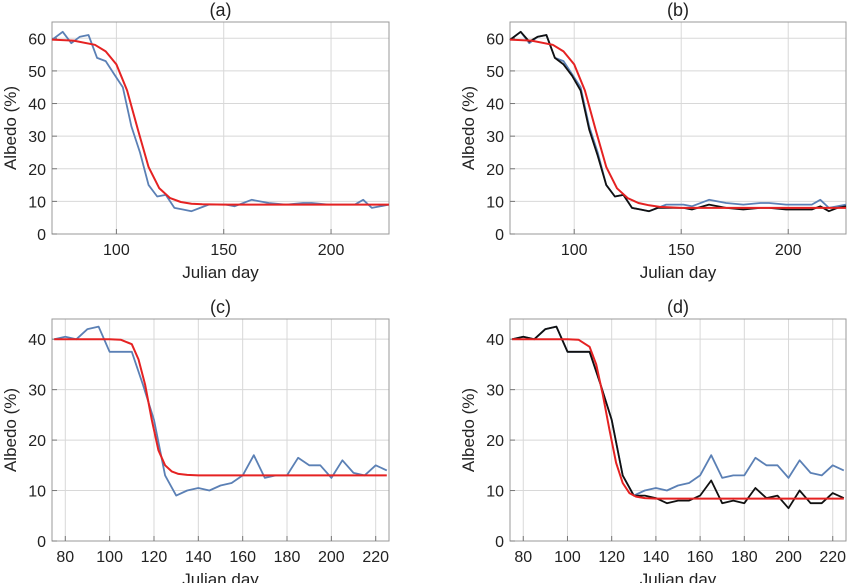 The width and height of the screenshot is (850, 583). What do you see at coordinates (221, 10) in the screenshot?
I see `panel-title: (a)` at bounding box center [221, 10].